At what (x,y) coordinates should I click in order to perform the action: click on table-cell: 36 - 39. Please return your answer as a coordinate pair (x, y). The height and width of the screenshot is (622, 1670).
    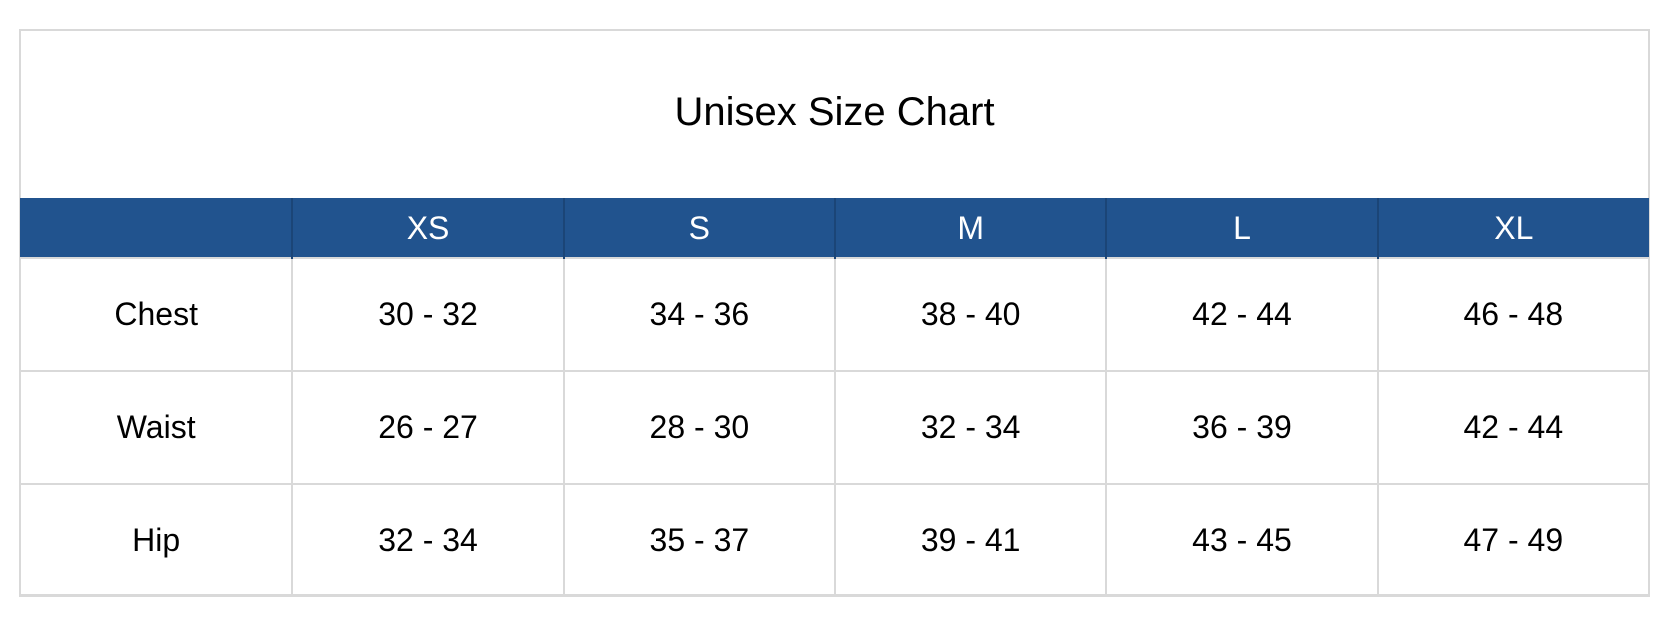
    Looking at the image, I should click on (1242, 427).